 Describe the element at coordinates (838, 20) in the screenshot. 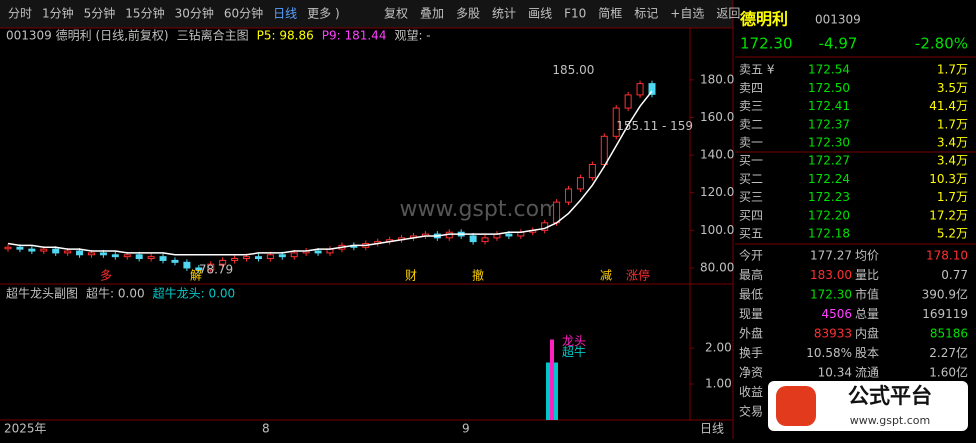

I see `stock-code: 001309` at that location.